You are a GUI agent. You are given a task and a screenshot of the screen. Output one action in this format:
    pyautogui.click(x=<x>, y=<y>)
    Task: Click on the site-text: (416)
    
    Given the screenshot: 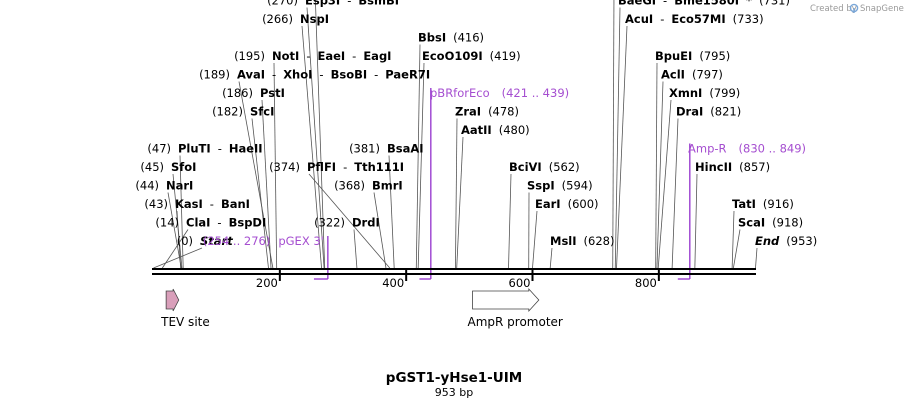 What is the action you would take?
    pyautogui.click(x=468, y=38)
    